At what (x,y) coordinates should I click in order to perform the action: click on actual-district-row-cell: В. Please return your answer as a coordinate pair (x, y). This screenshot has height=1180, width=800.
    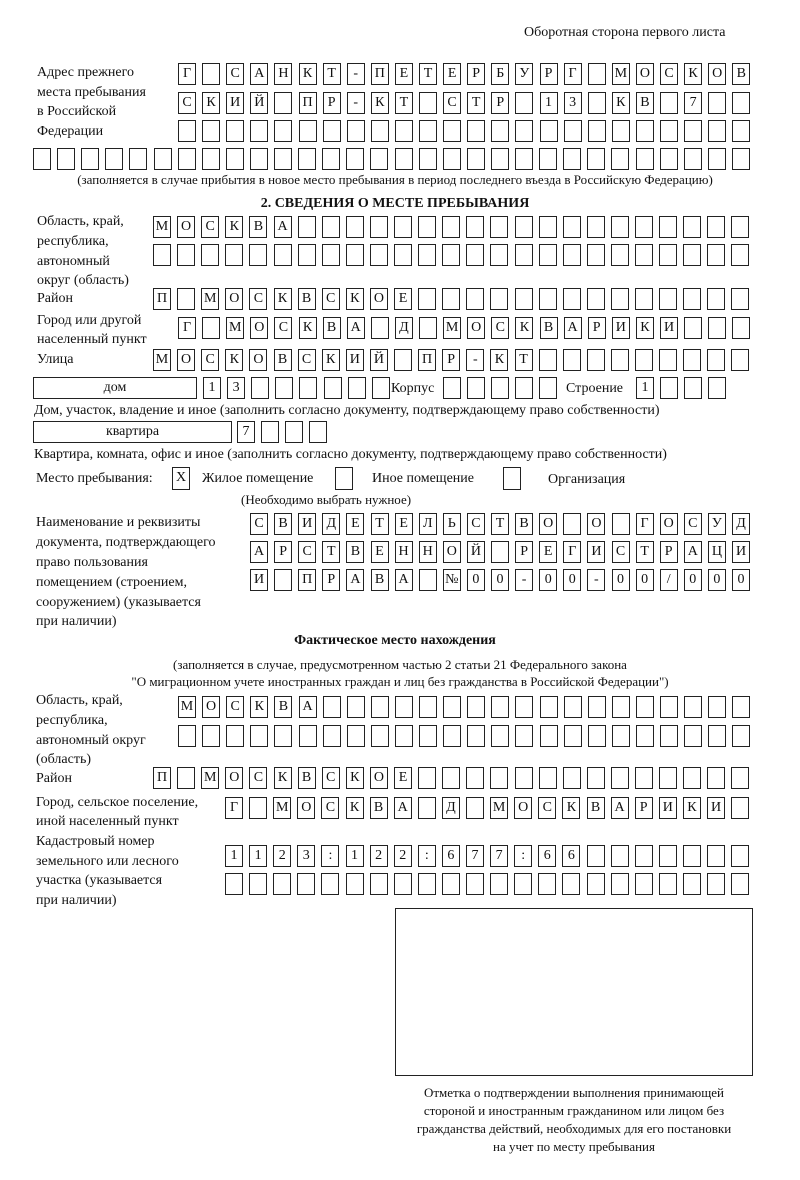
    Looking at the image, I should click on (306, 778).